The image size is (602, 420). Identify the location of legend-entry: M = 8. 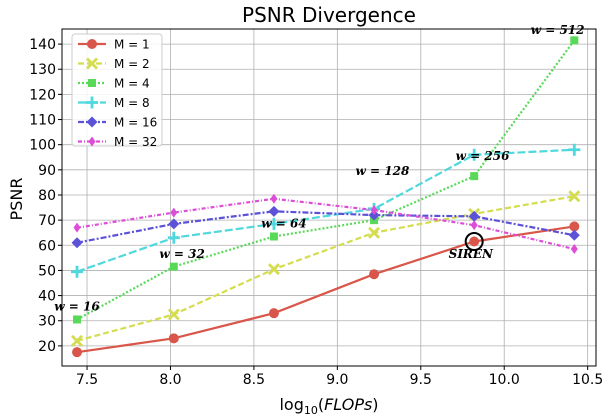
(114, 103).